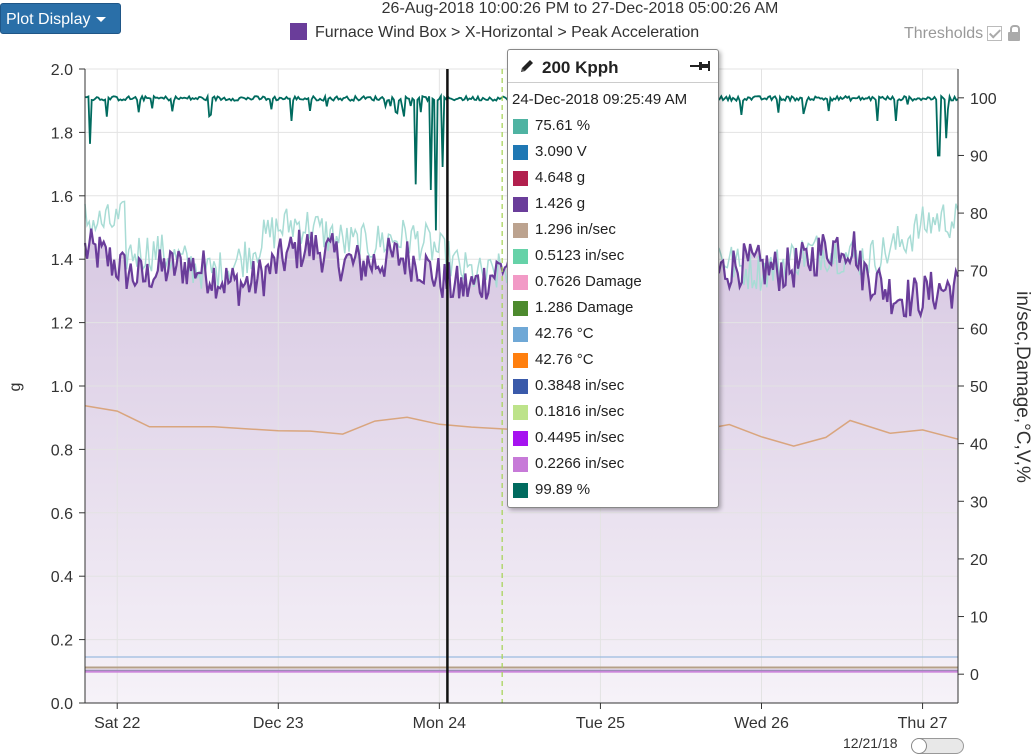  Describe the element at coordinates (979, 272) in the screenshot. I see `right-tick-label: 70` at that location.